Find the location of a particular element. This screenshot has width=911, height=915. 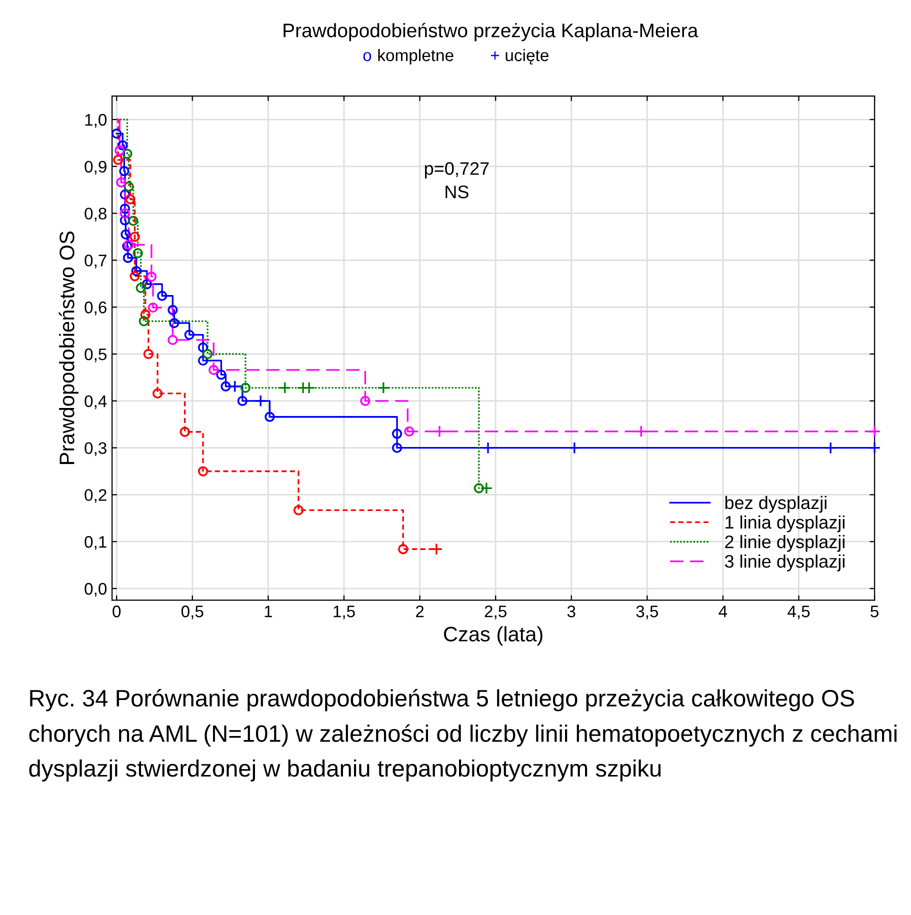

x-axis-title: Czas (lata) is located at coordinates (493, 636).